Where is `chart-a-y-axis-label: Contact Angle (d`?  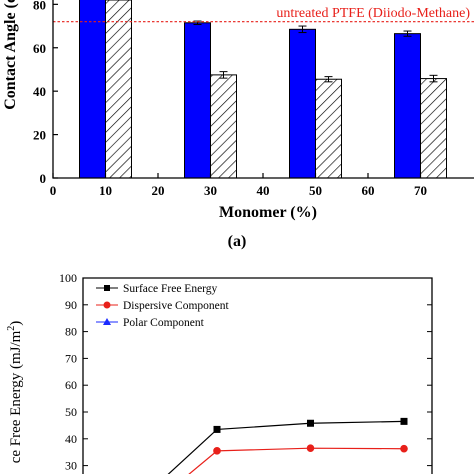 chart-a-y-axis-label: Contact Angle (d is located at coordinates (10, 55).